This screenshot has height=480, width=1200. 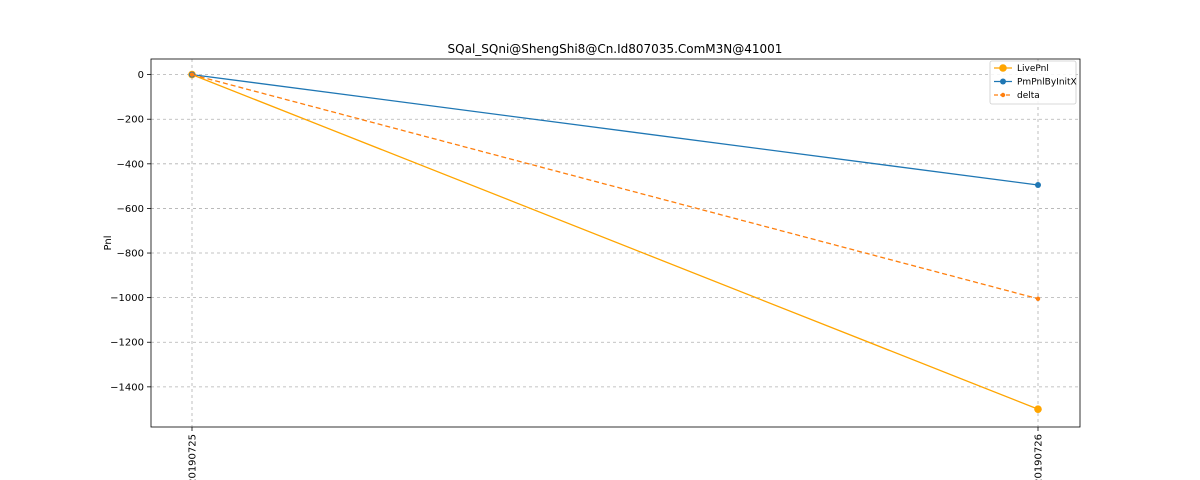 I want to click on y-tick-label: −400, so click(x=130, y=164).